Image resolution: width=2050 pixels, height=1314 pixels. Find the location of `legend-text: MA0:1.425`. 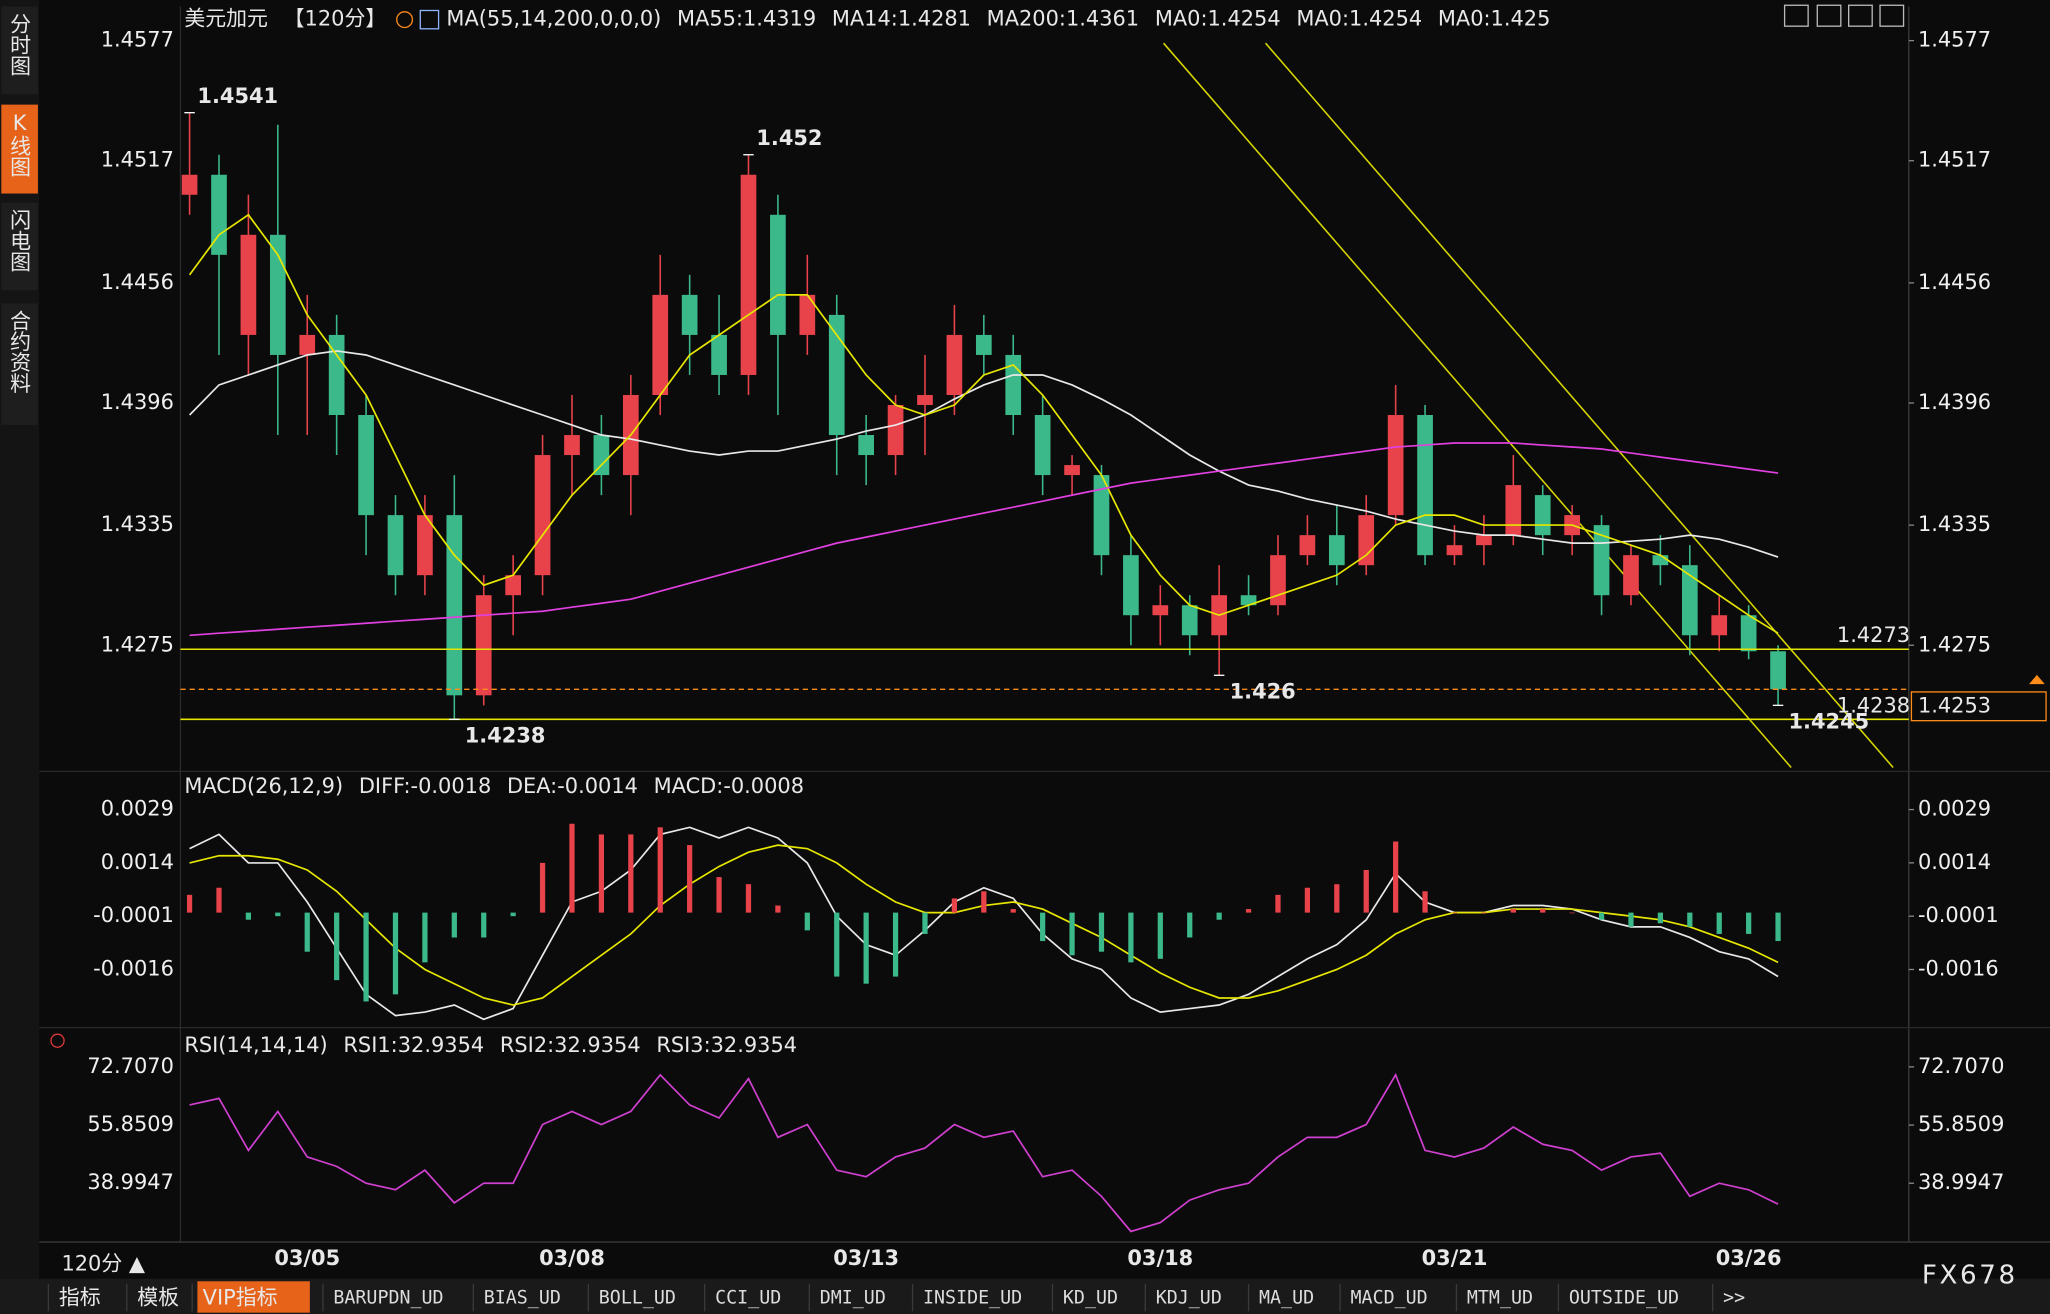

legend-text: MA0:1.425 is located at coordinates (1494, 19).